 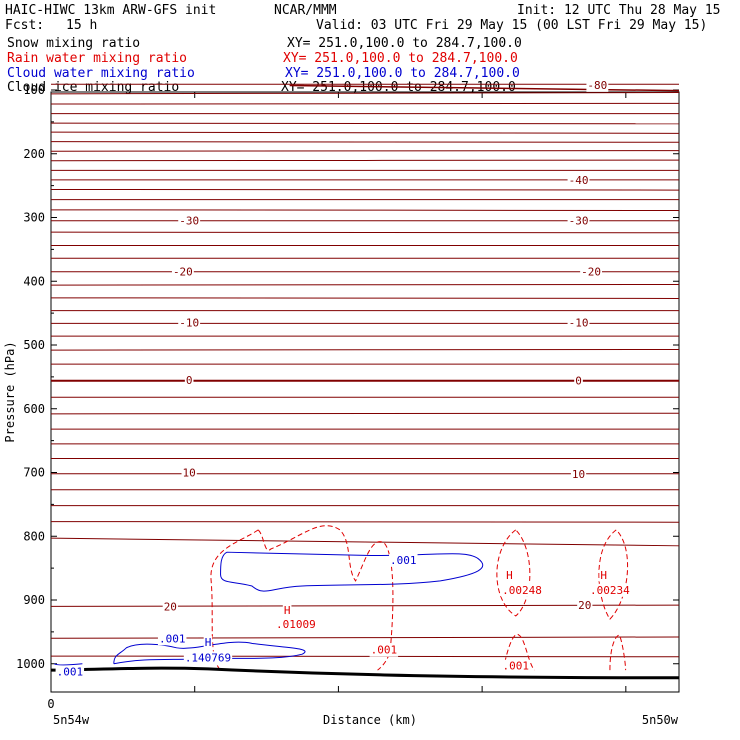 I want to click on temperature-label: -10, so click(x=579, y=323).